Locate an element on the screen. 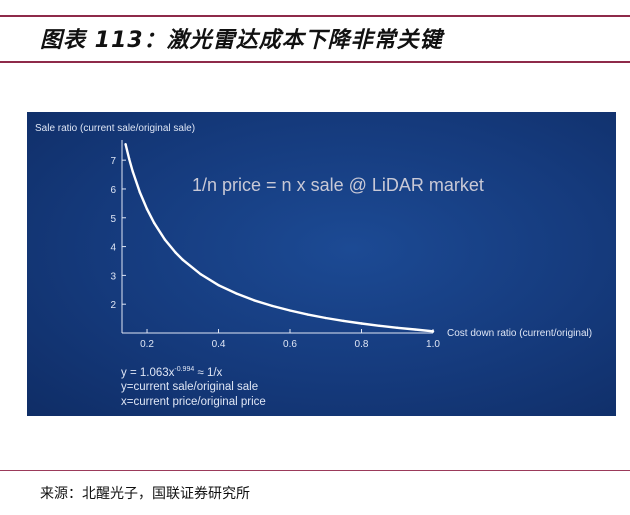 The image size is (630, 515). y-tick-label: 3 is located at coordinates (113, 276).